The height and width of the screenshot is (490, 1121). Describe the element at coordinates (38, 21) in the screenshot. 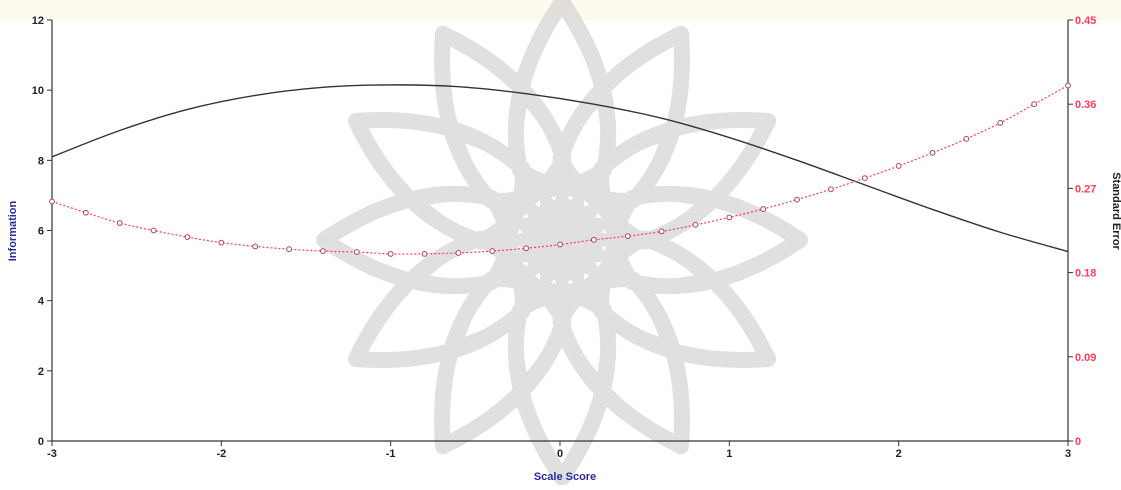

I see `y-left-tick-label: 12` at that location.